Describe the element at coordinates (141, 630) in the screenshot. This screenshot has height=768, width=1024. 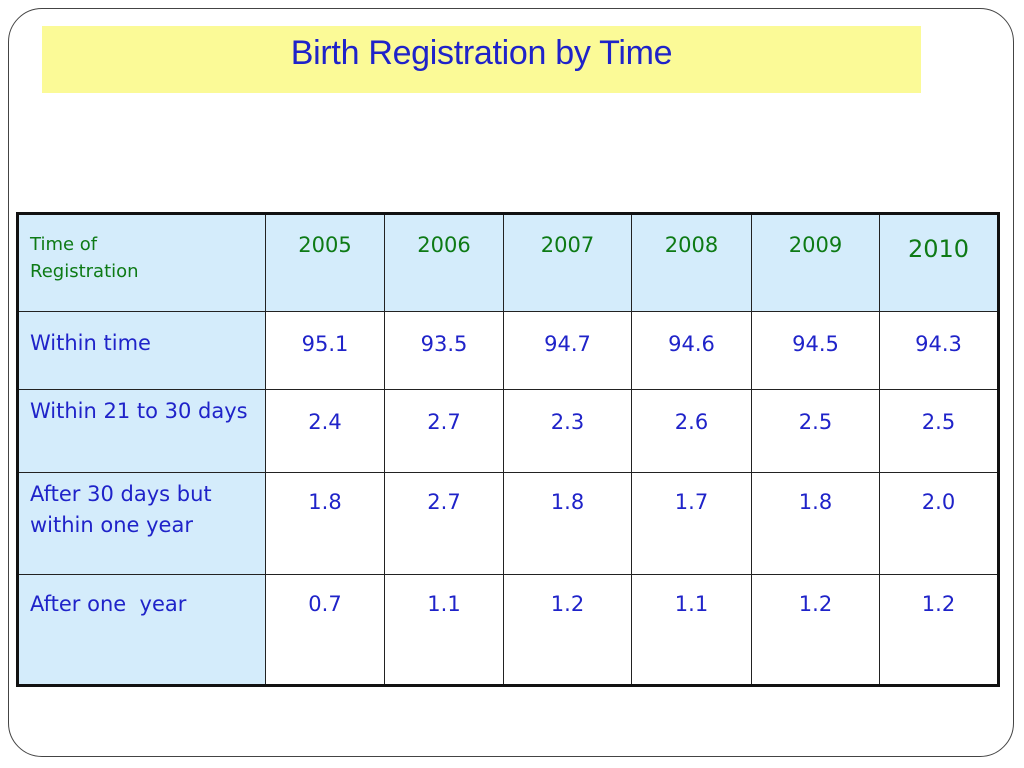
I see `row-label: After one year` at that location.